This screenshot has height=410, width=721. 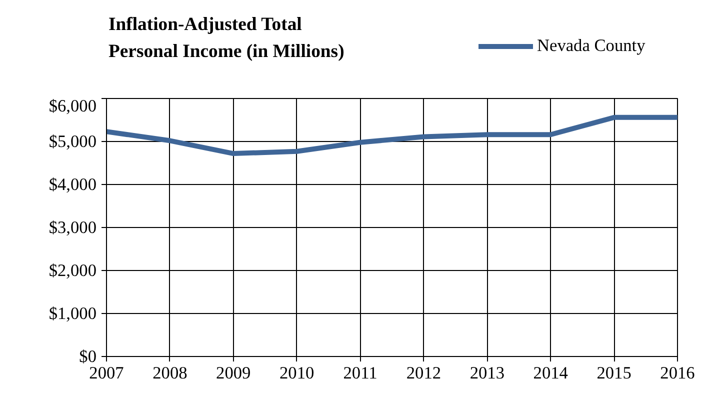 I want to click on y-tick-label: $2,000, so click(x=72, y=270).